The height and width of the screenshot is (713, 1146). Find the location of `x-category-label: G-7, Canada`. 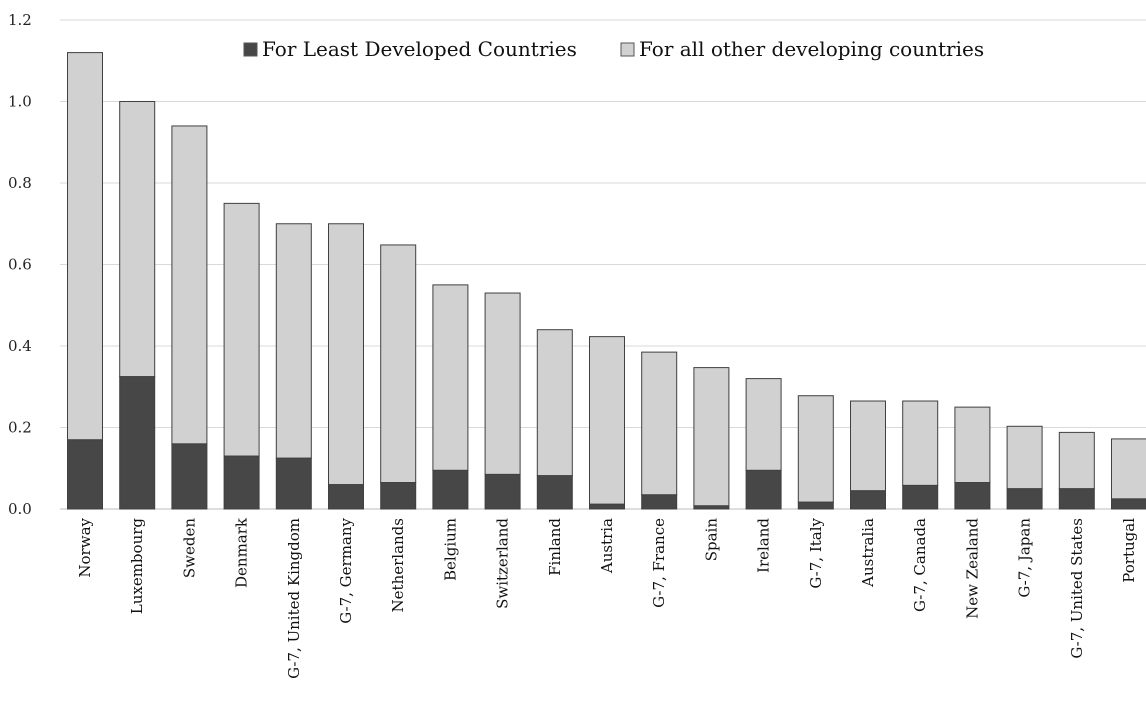

x-category-label: G-7, Canada is located at coordinates (920, 565).